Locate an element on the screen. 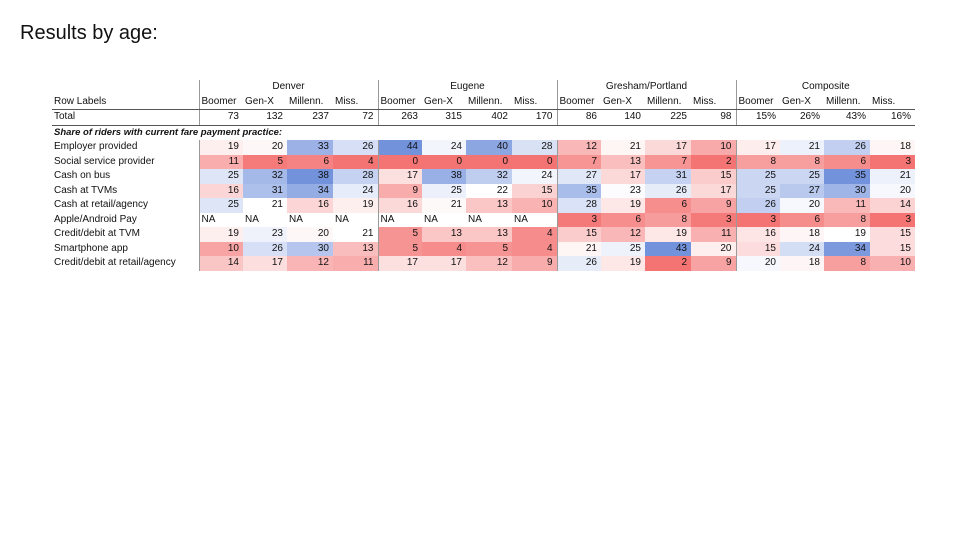  table-cell: 22 is located at coordinates (489, 190).